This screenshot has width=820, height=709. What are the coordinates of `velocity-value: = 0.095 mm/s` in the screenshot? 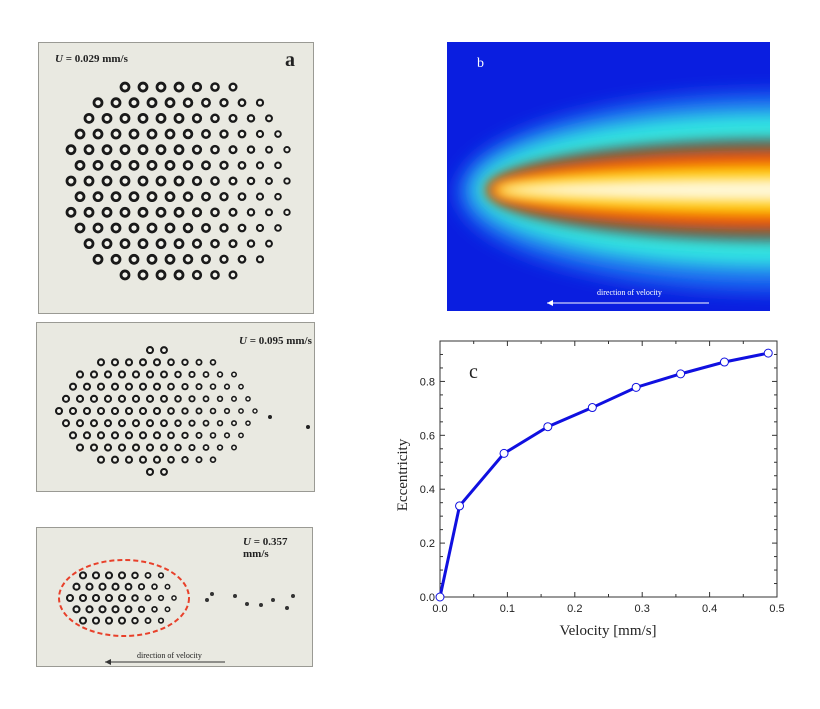 It's located at (280, 341).